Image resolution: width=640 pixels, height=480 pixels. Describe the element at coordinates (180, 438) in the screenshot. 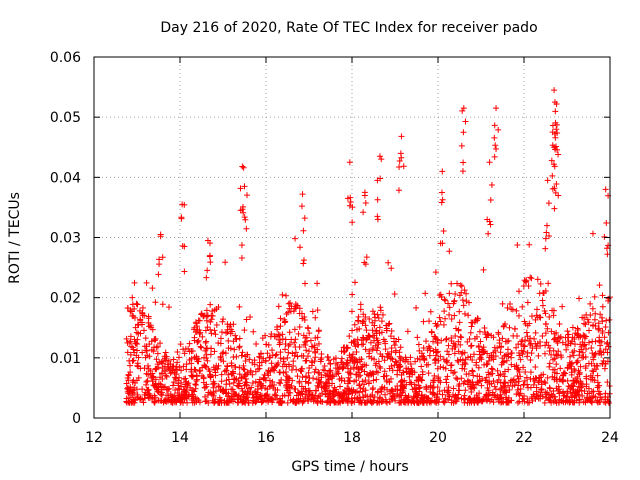

I see `x-tick-label: 14` at that location.